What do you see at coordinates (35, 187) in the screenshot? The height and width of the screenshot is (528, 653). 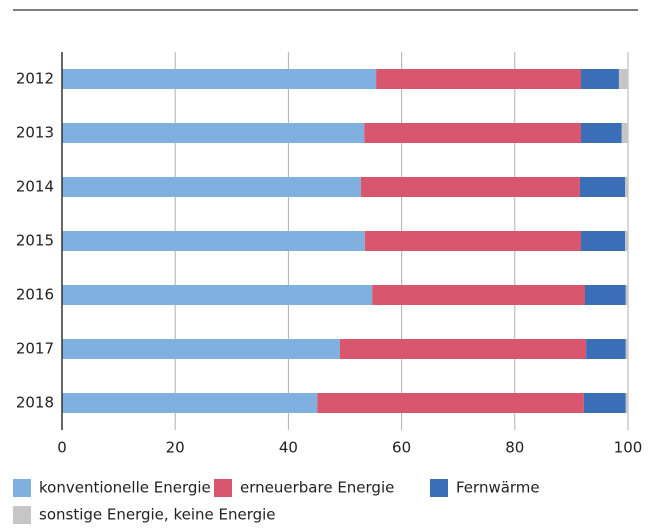 I see `y-tick-label: 2014` at bounding box center [35, 187].